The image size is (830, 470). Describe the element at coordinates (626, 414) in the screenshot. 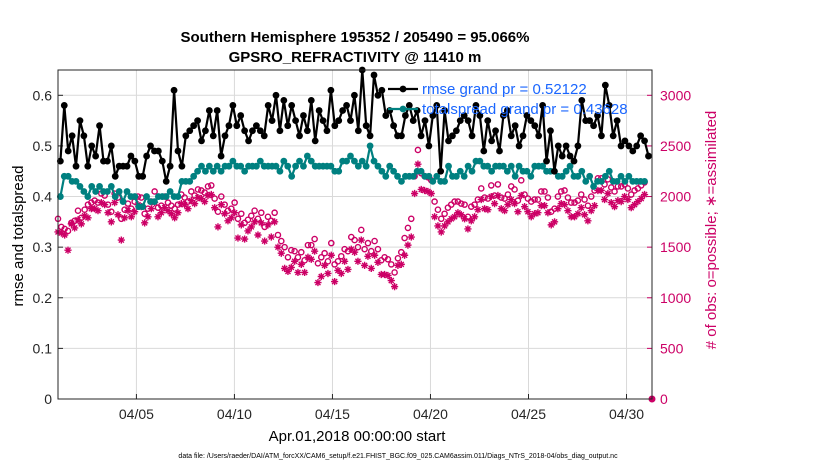

I see `x-tick-label: 04/30` at that location.